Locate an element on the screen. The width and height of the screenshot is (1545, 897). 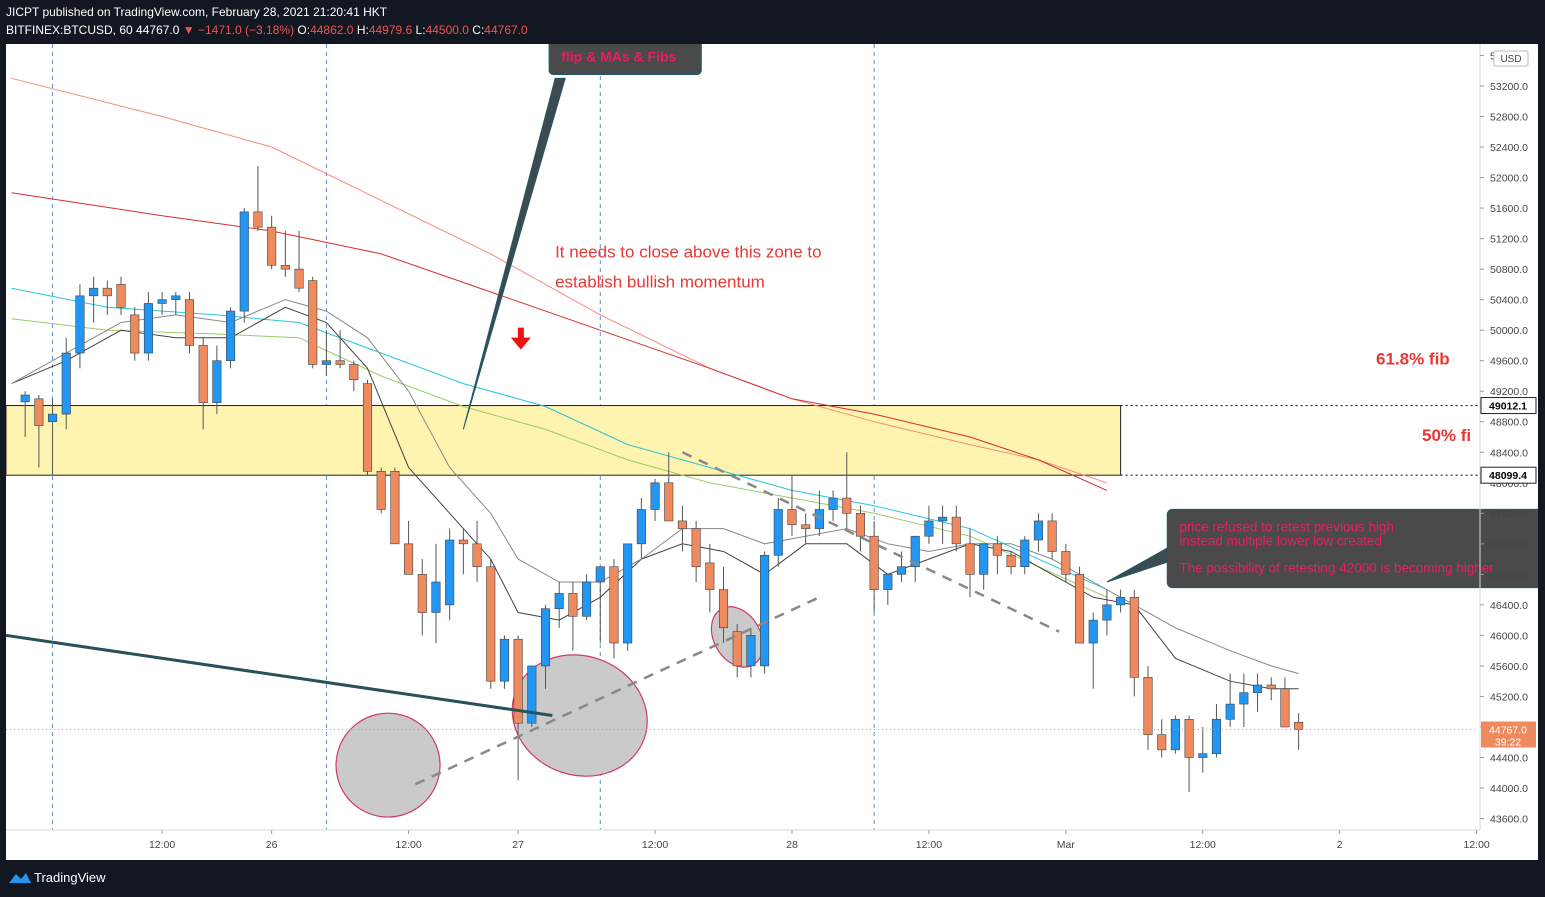
low-value: 44500.0 is located at coordinates (447, 30).